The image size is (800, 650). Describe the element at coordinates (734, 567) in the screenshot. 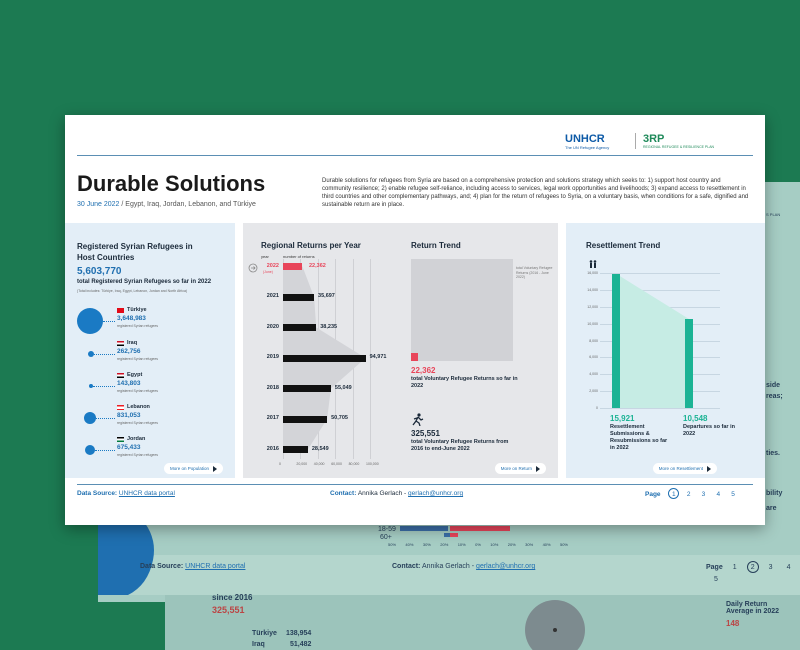

I see `background-page-1: 1` at that location.